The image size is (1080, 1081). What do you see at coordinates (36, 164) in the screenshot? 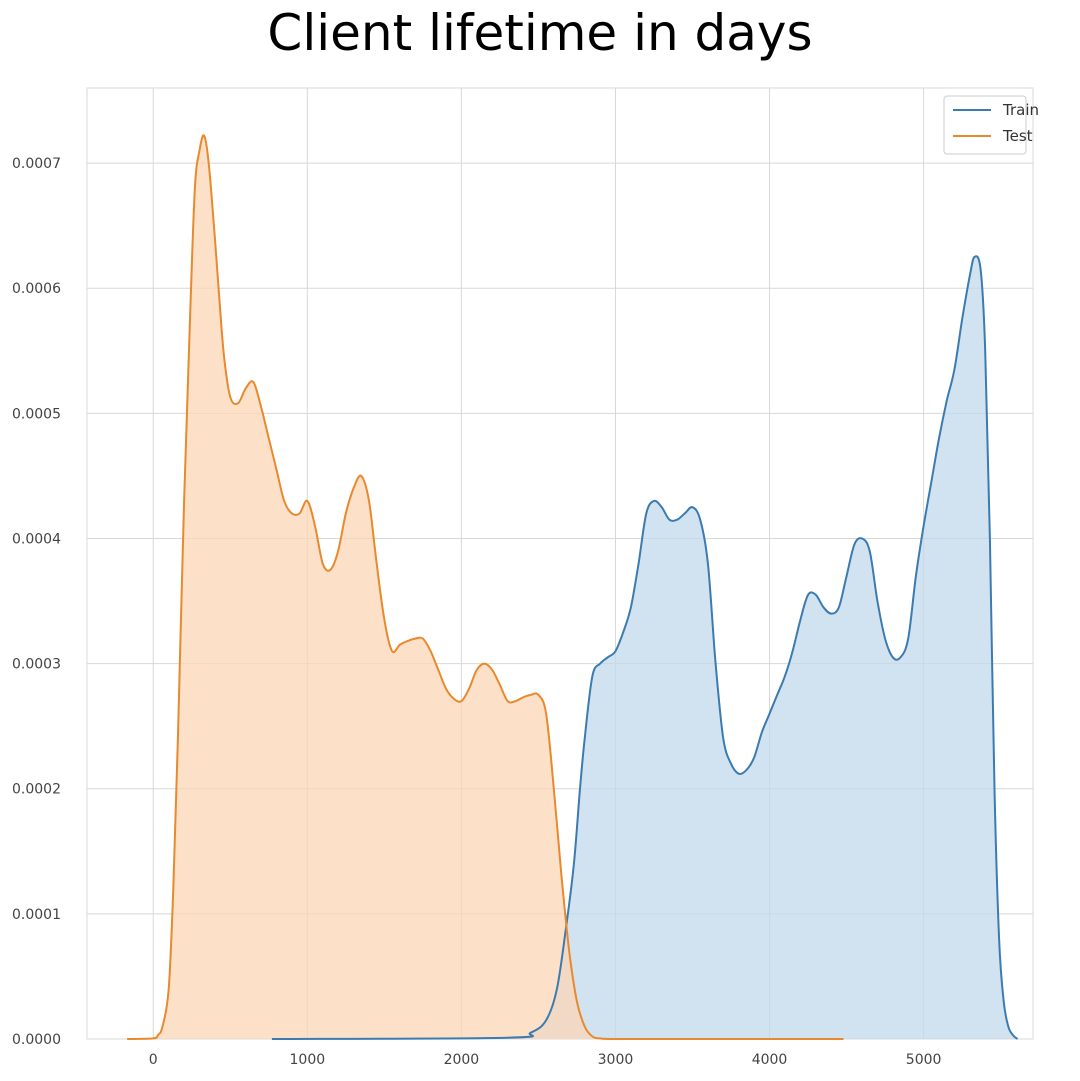
I see `y-tick-label: 0.0007` at bounding box center [36, 164].